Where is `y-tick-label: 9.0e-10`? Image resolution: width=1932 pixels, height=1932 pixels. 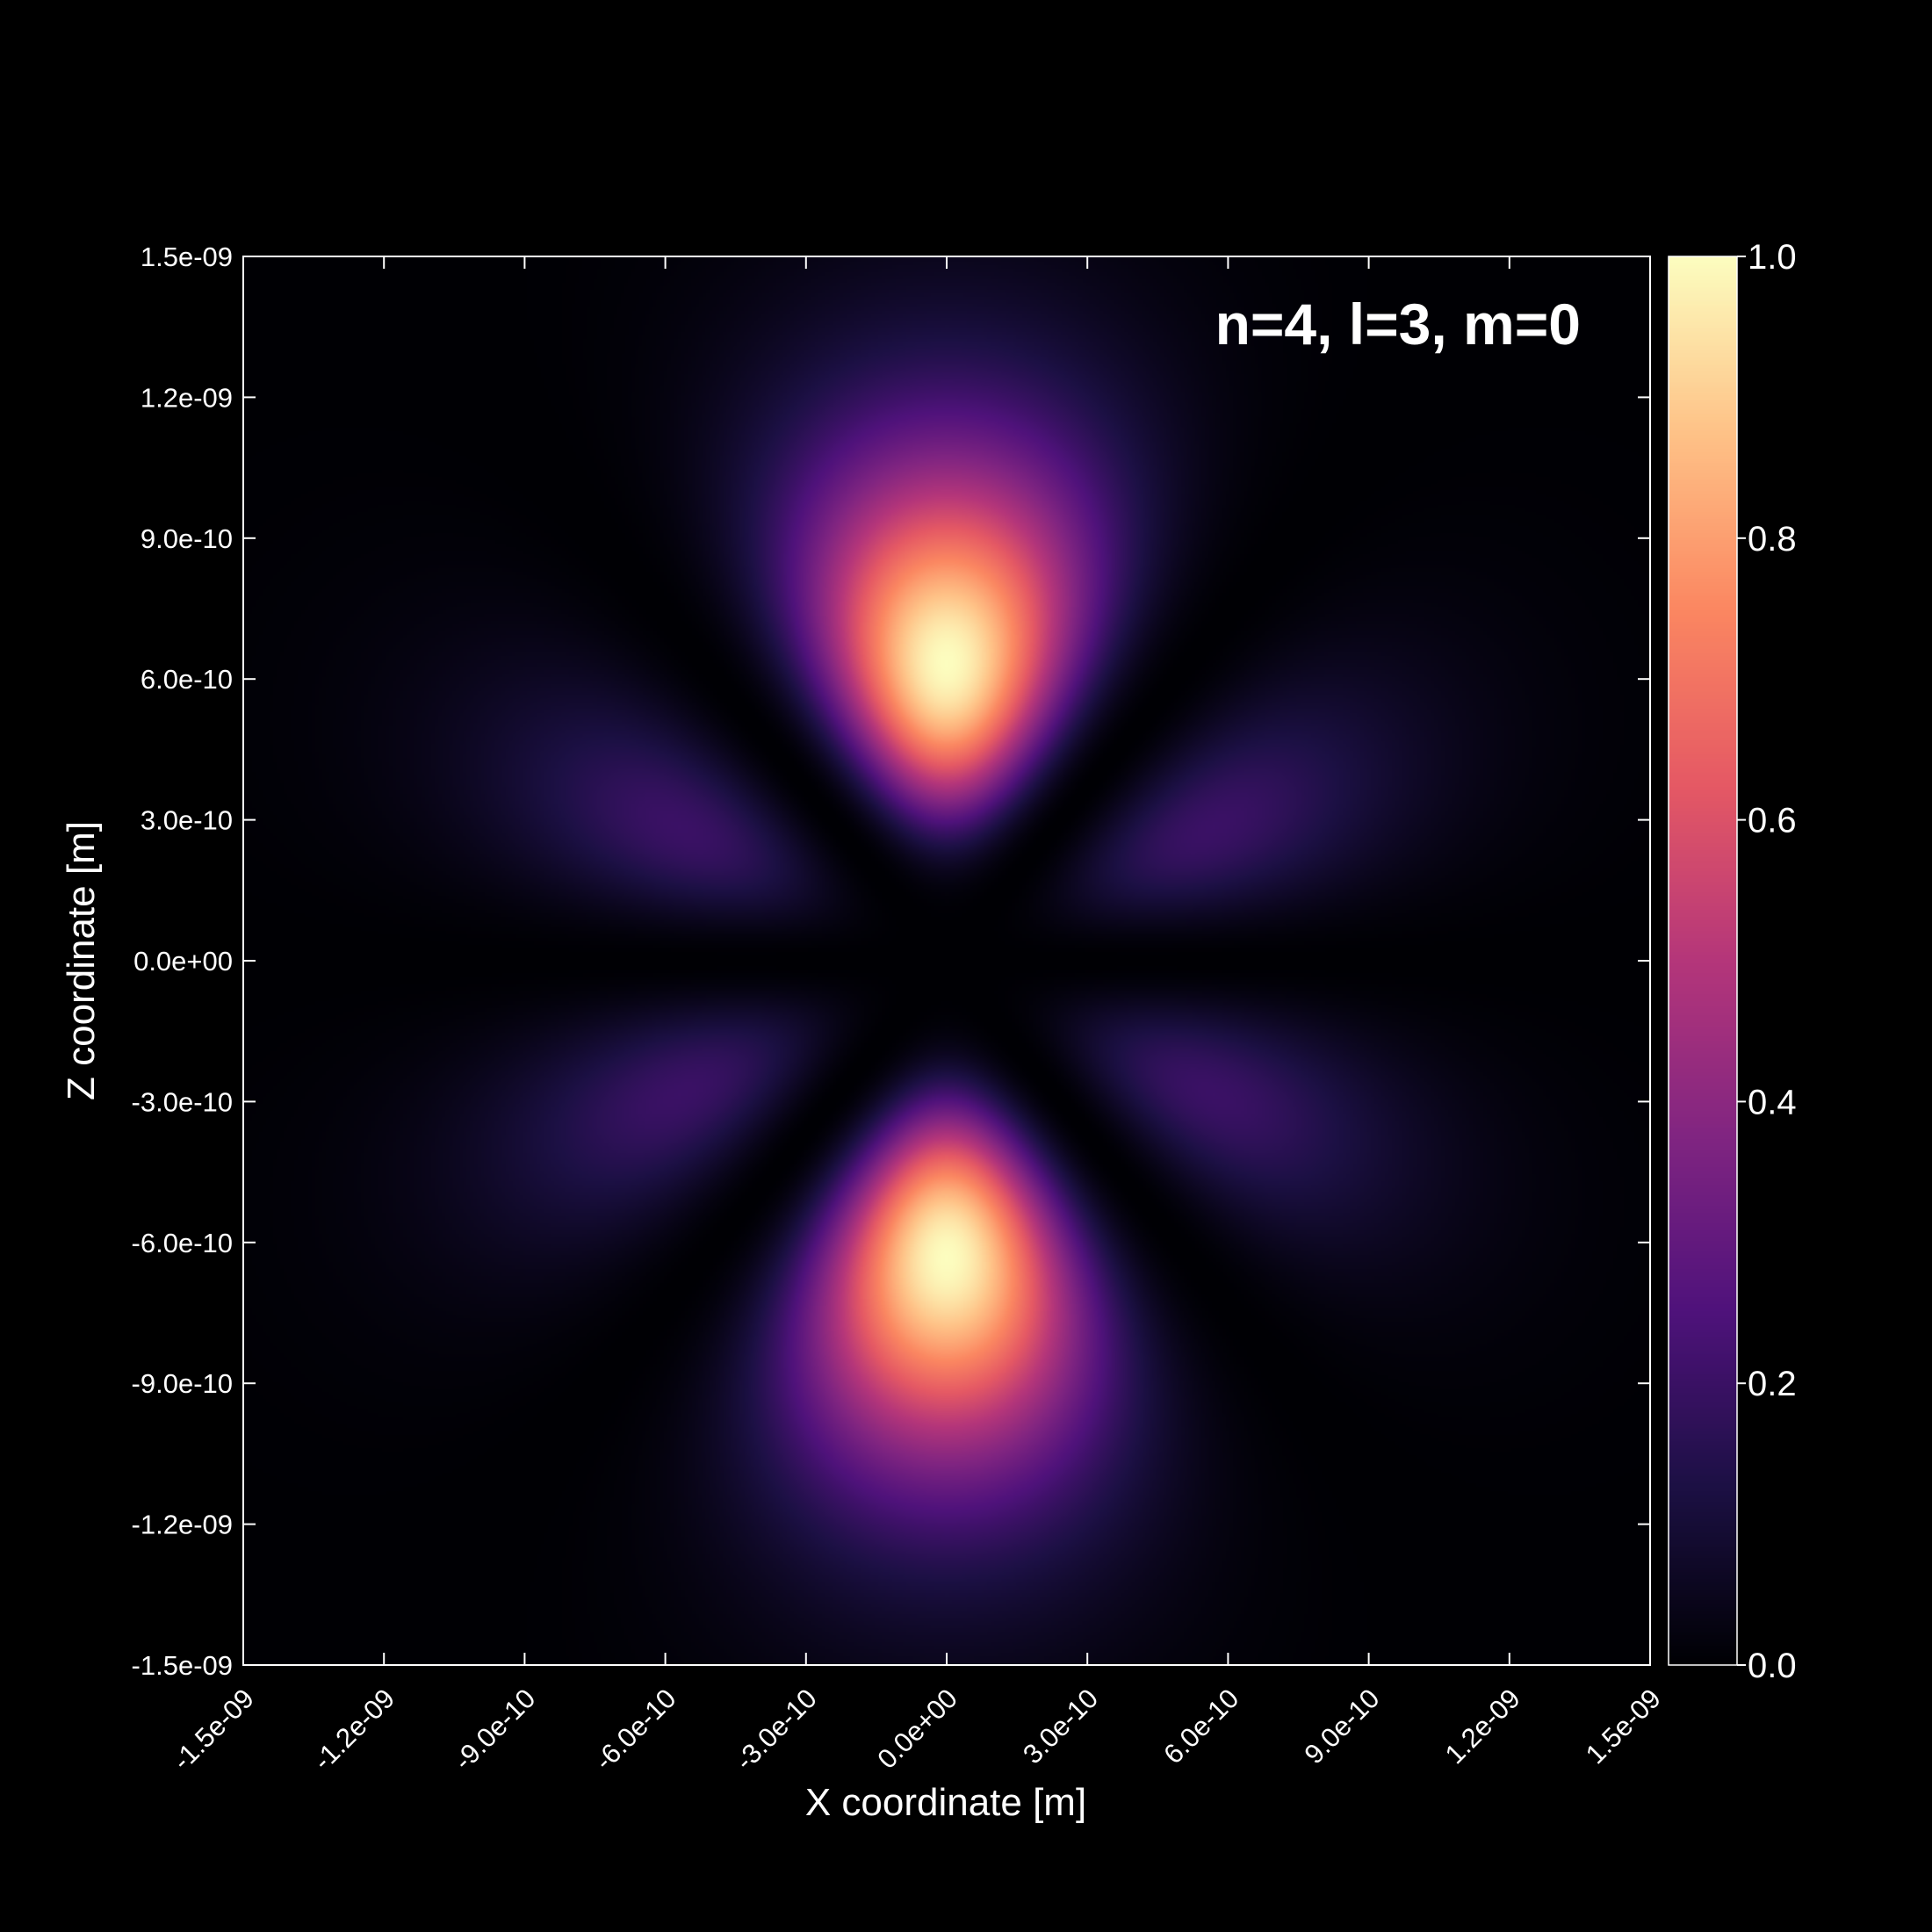 y-tick-label: 9.0e-10 is located at coordinates (187, 538).